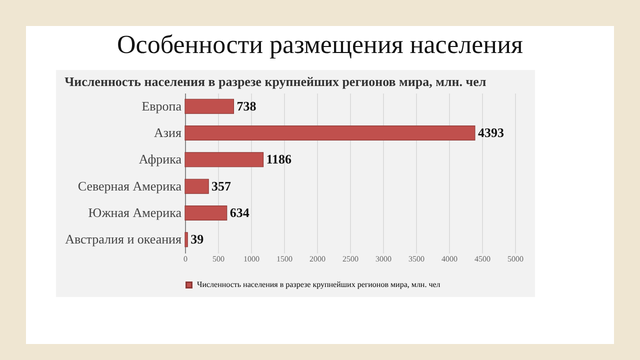 This screenshot has width=640, height=360. I want to click on y-tick-label: Африка, so click(160, 159).